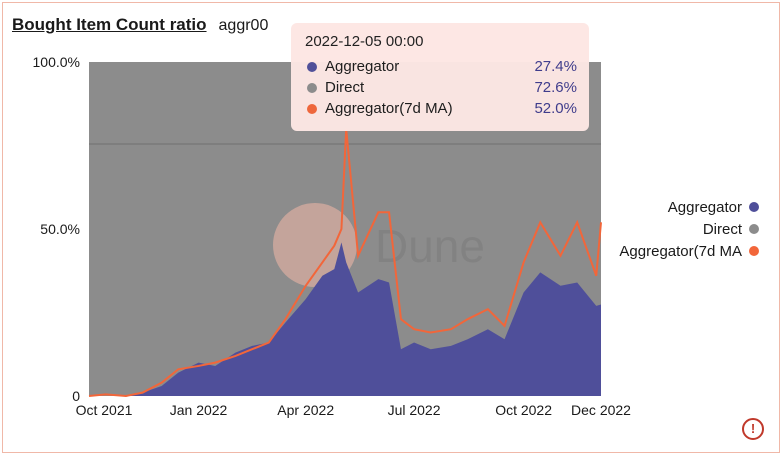  I want to click on legend-label: Direct, so click(722, 229).